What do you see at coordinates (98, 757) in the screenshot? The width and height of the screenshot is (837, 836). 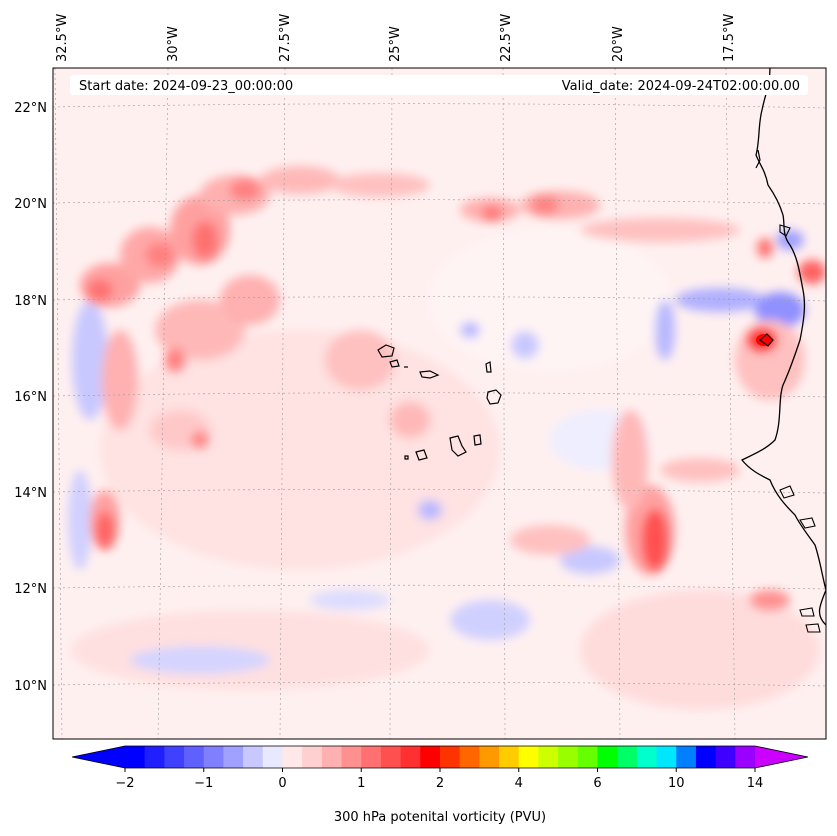 I see `colorbar-under-arrow` at bounding box center [98, 757].